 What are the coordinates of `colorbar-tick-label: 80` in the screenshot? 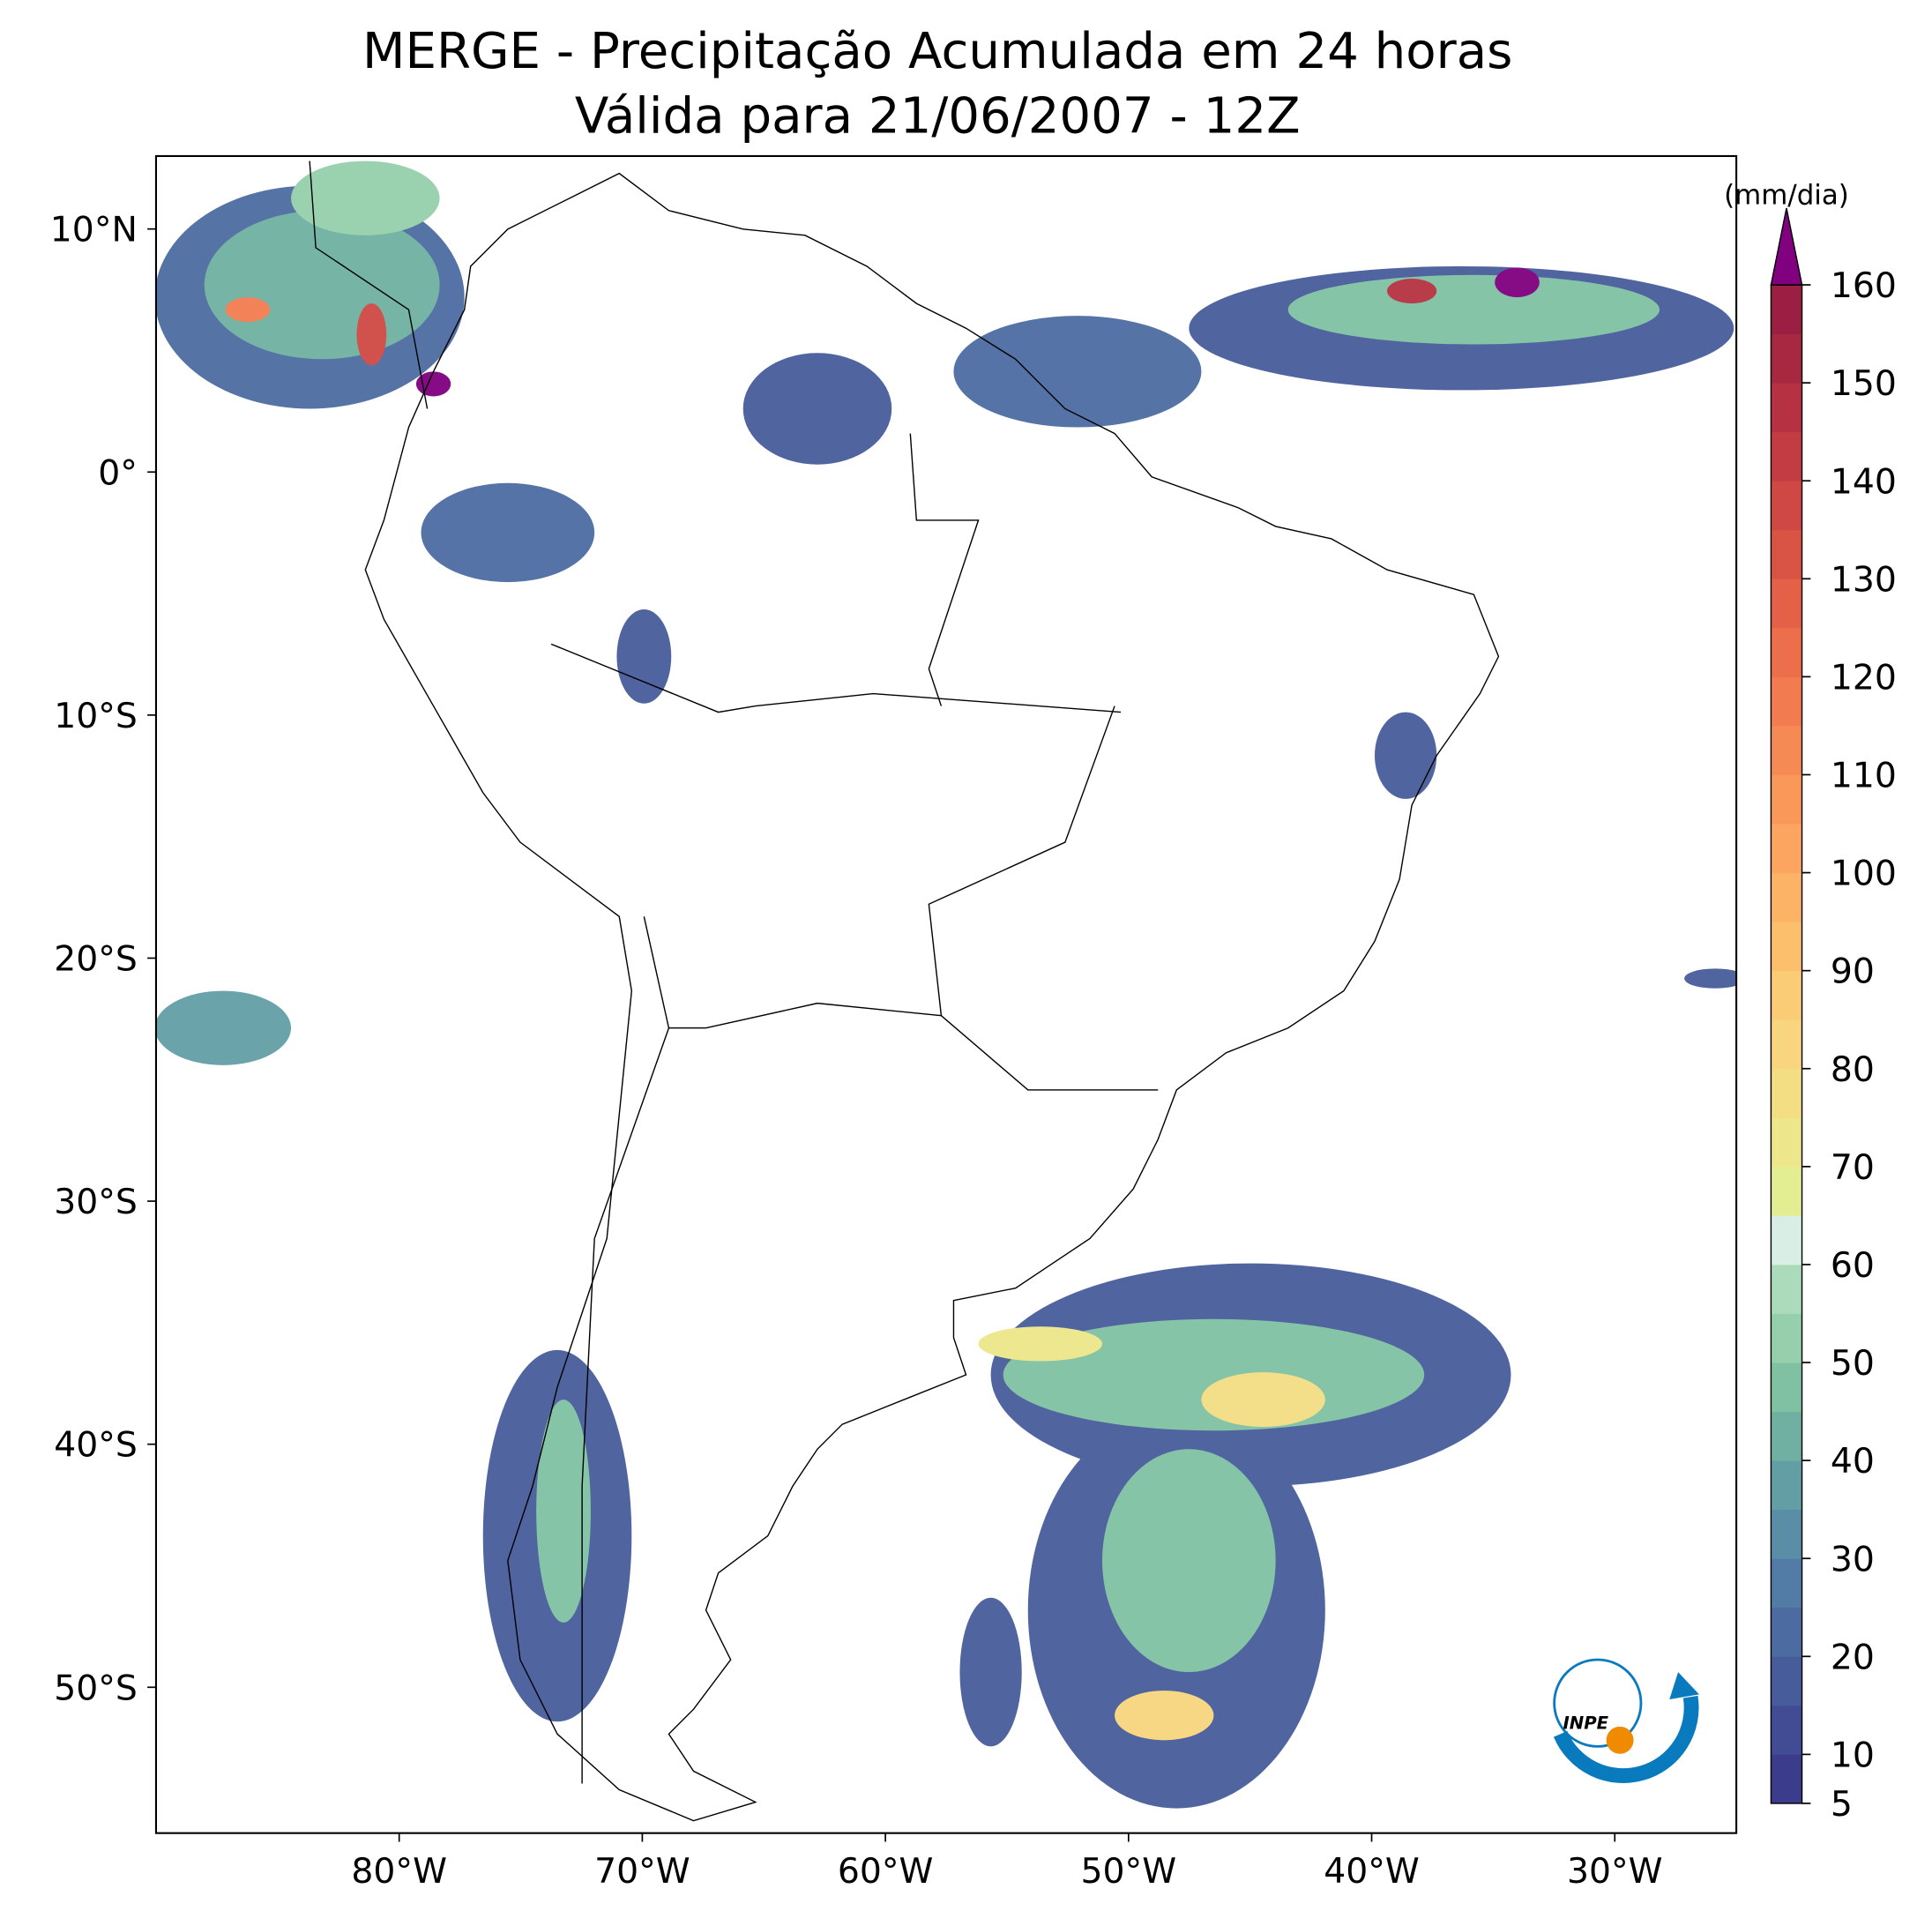 It's located at (1853, 1070).